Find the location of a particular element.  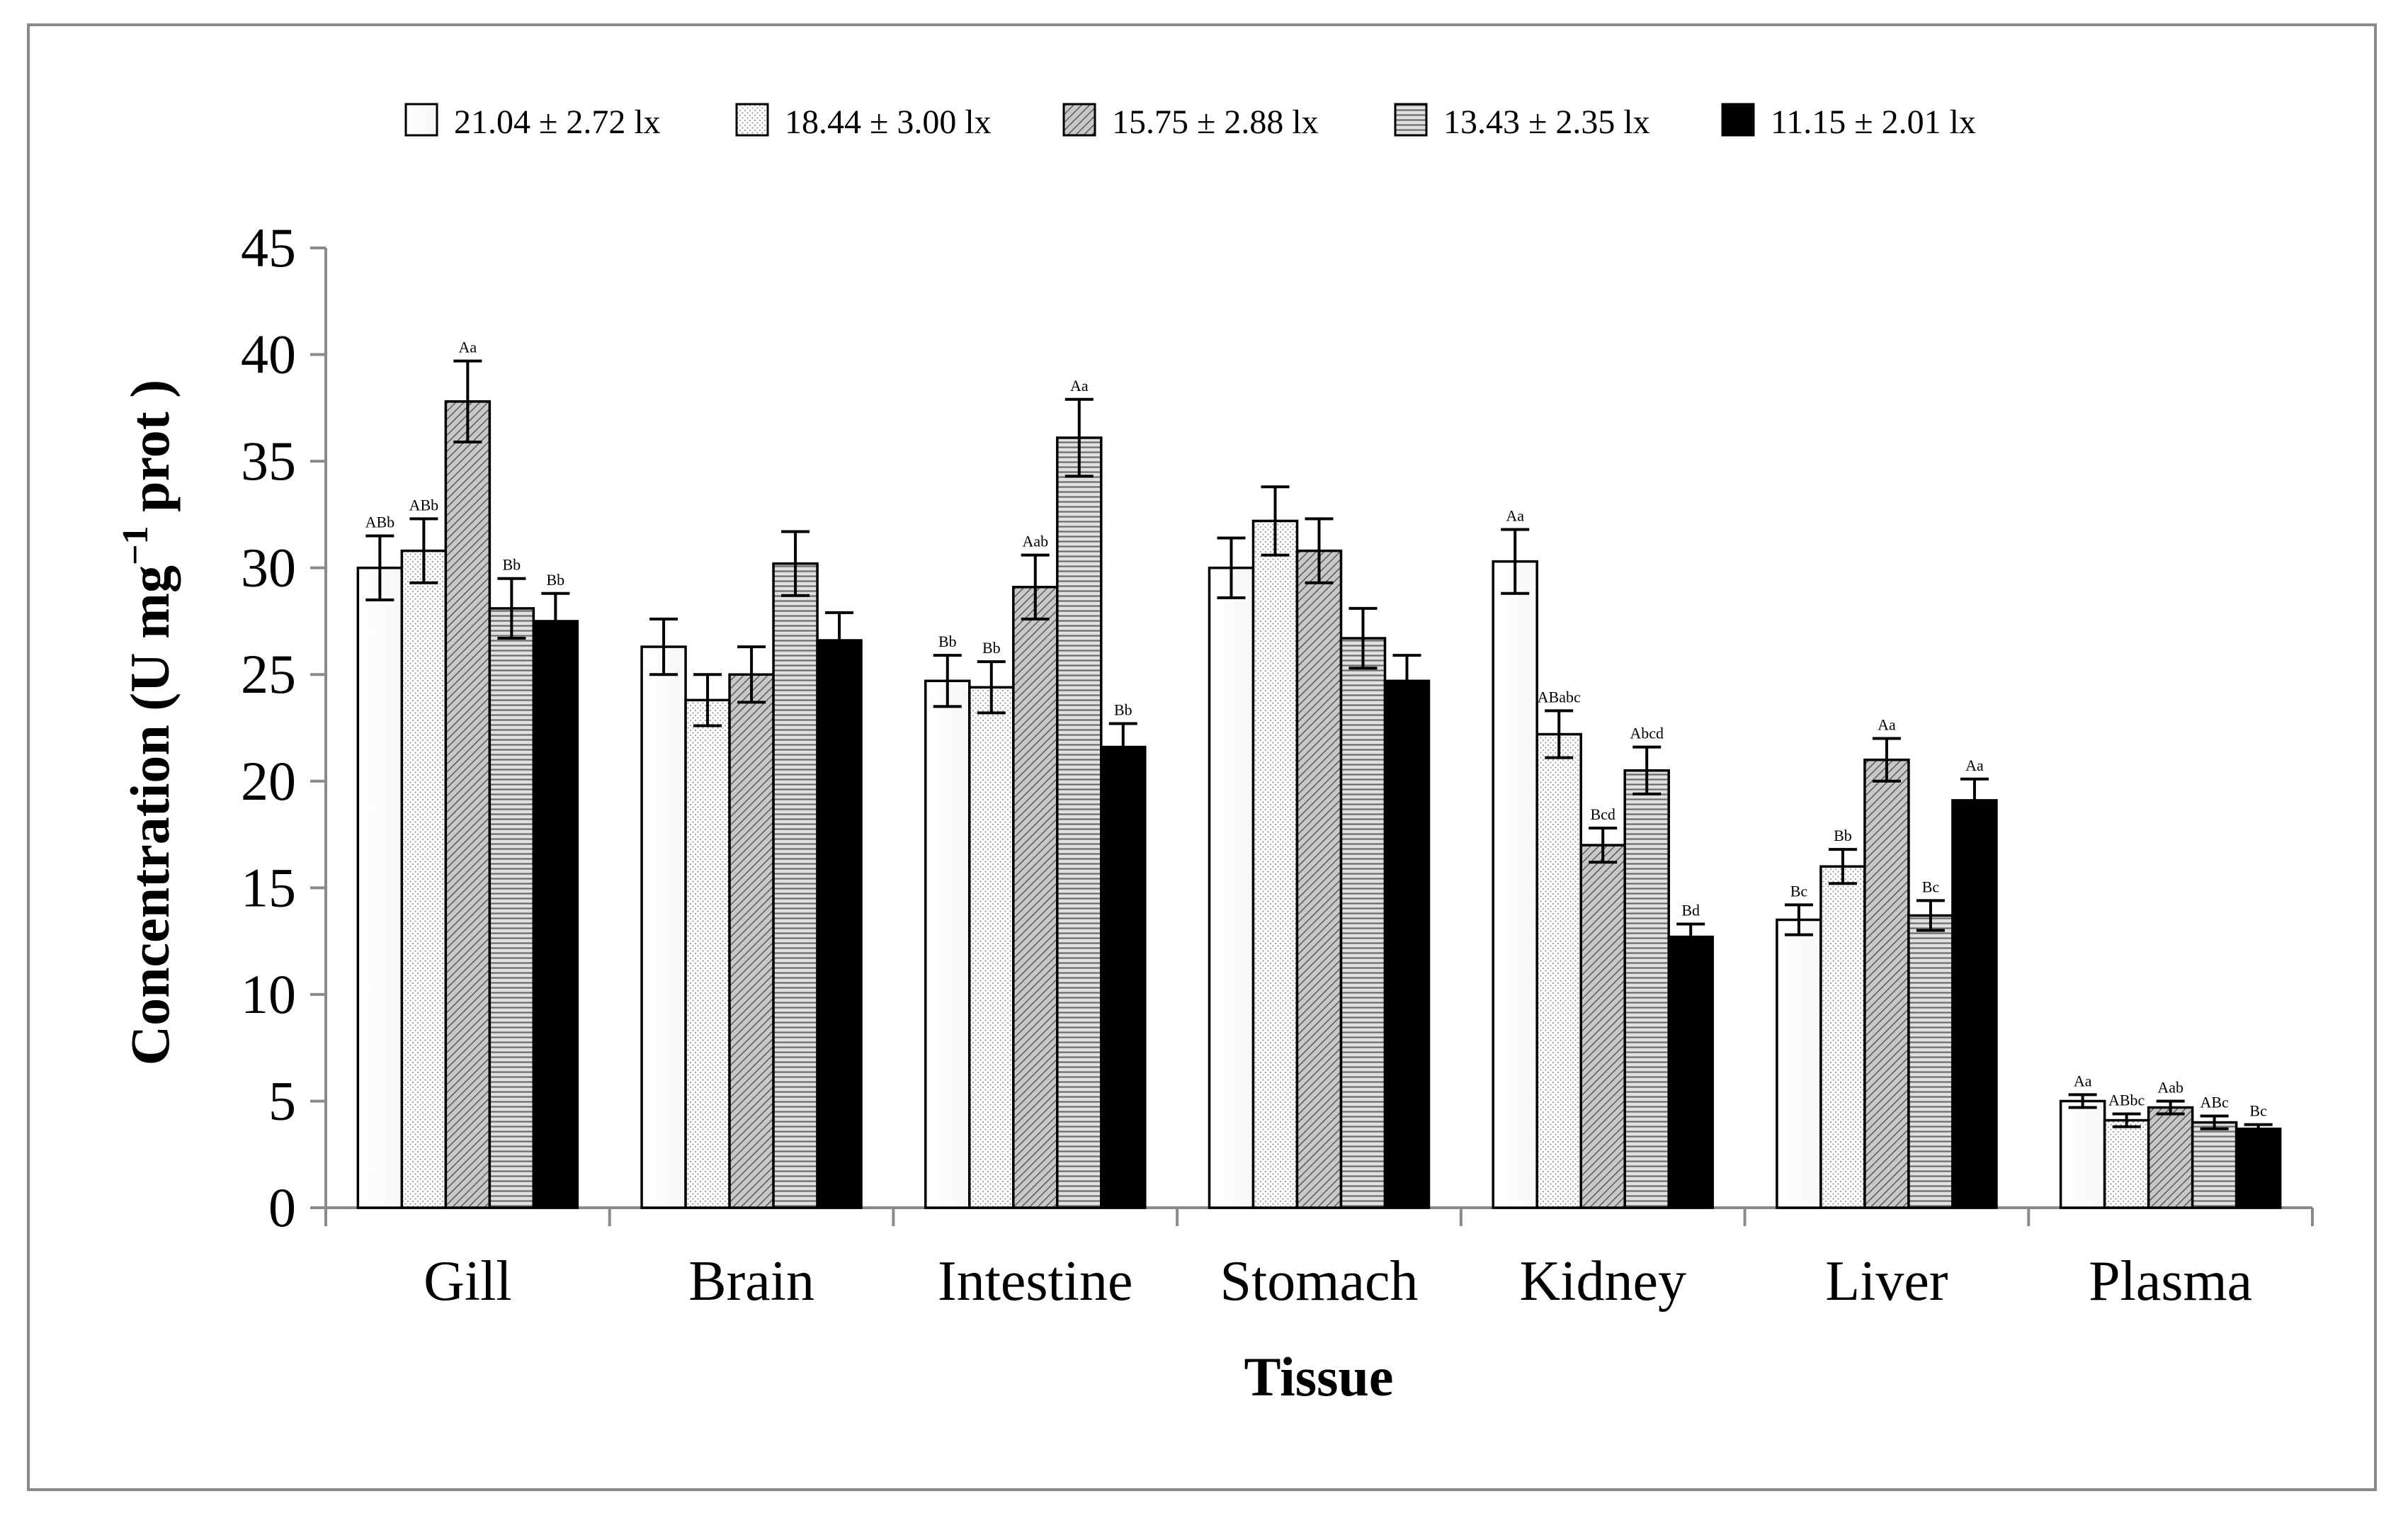

legend-label: 21.04 ± 2.72 lx is located at coordinates (558, 122).